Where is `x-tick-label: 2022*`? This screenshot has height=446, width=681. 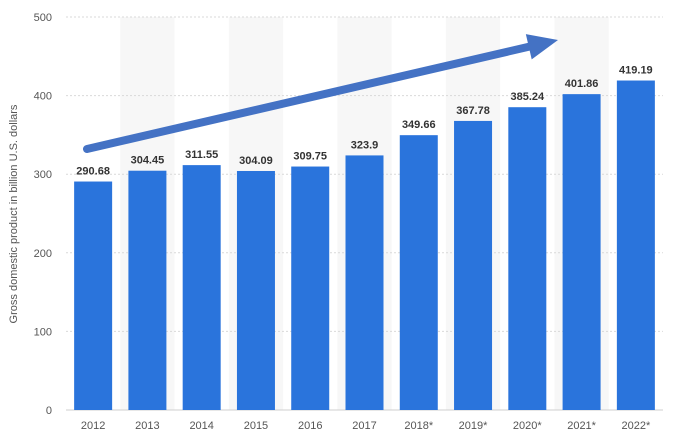 x-tick-label: 2022* is located at coordinates (635, 426).